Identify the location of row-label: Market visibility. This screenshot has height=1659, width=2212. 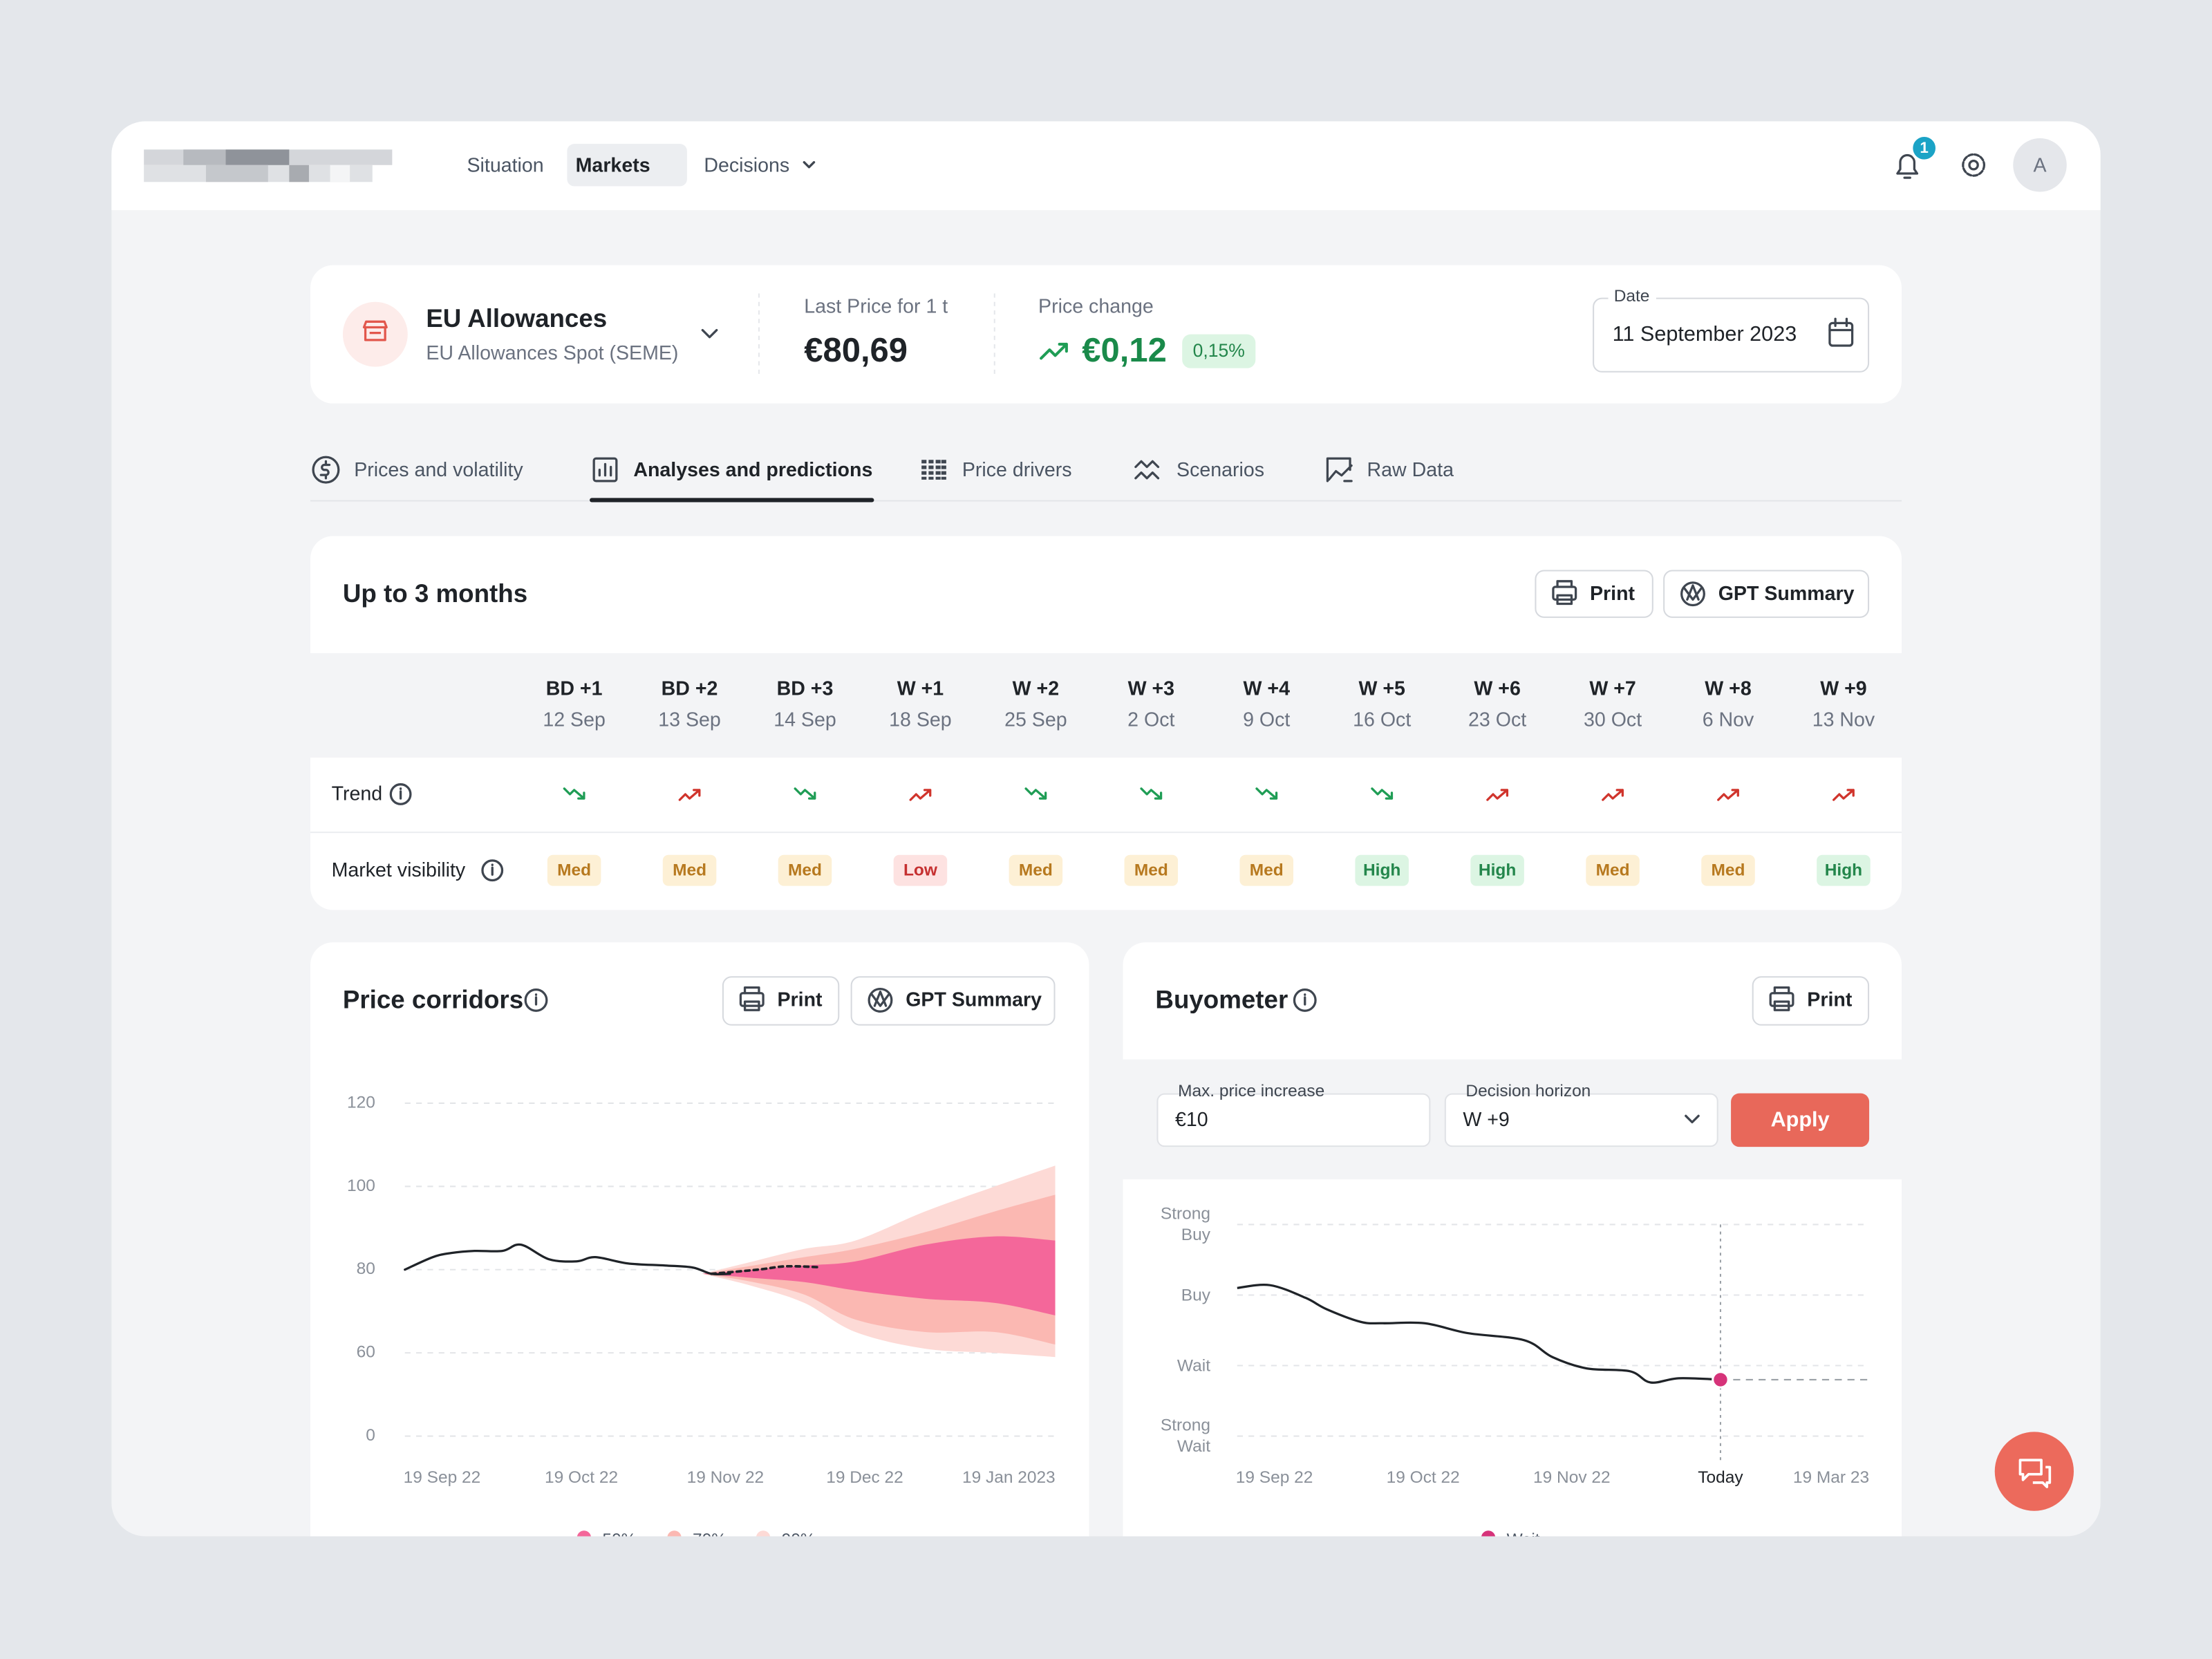
(399, 870).